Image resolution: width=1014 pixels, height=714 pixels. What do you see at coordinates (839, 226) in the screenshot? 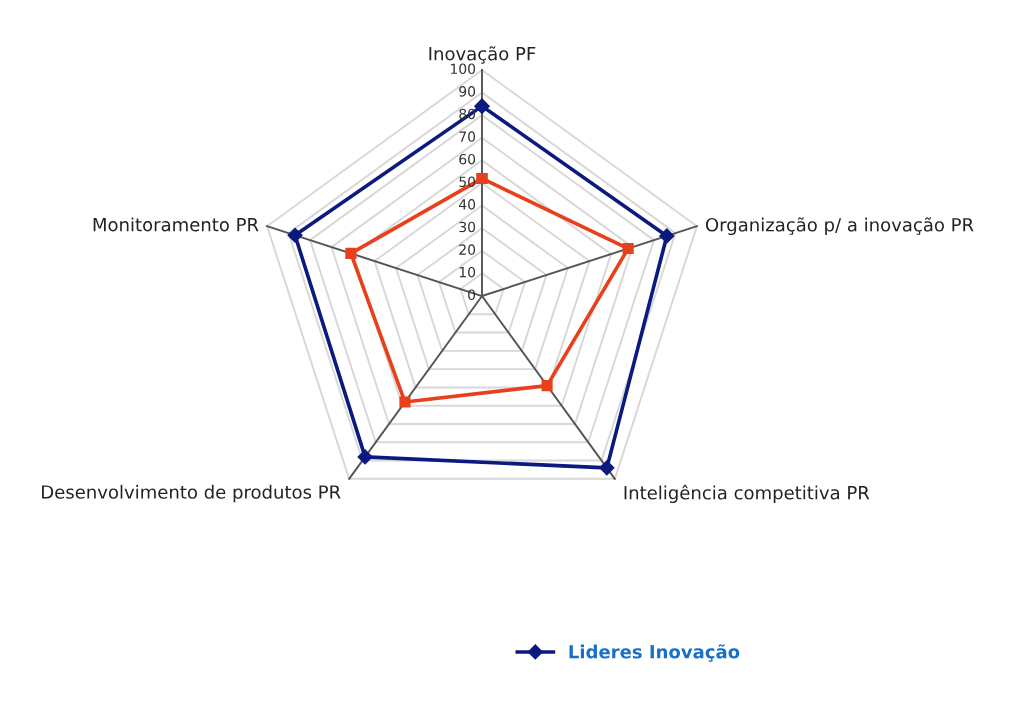
I see `spoke-label: Organização p/ a inovação PR` at bounding box center [839, 226].